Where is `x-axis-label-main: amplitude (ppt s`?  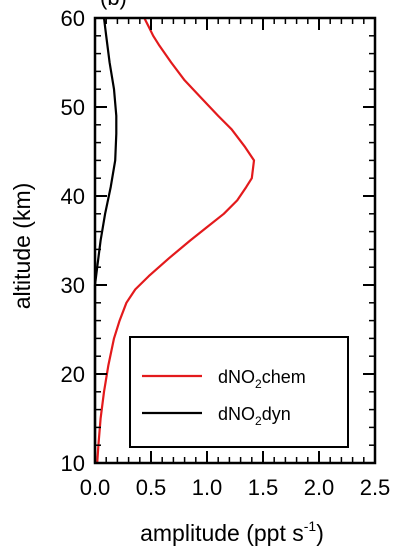 x-axis-label-main: amplitude (ppt s is located at coordinates (222, 533).